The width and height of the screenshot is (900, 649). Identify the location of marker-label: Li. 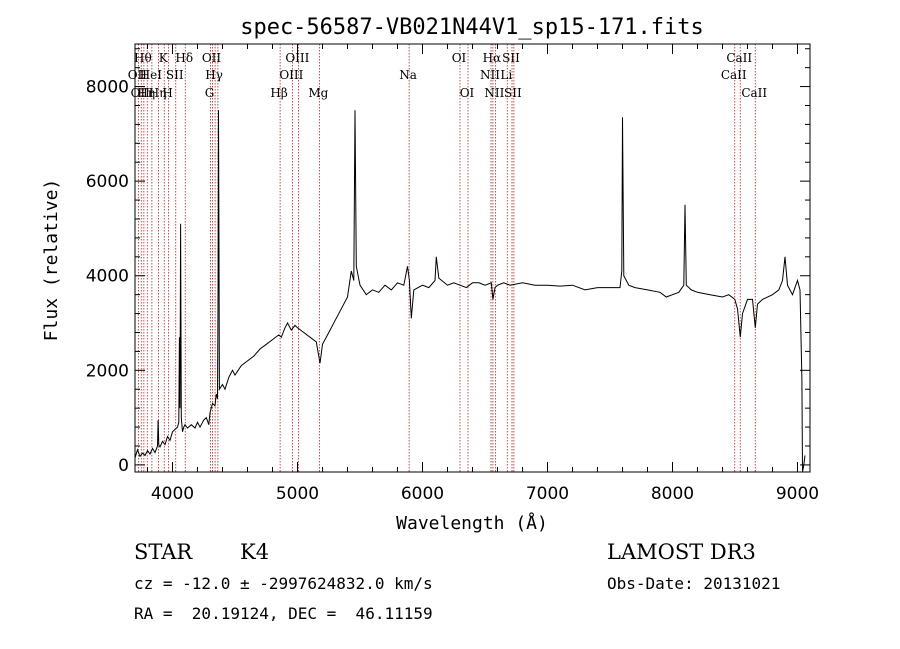
(506, 75).